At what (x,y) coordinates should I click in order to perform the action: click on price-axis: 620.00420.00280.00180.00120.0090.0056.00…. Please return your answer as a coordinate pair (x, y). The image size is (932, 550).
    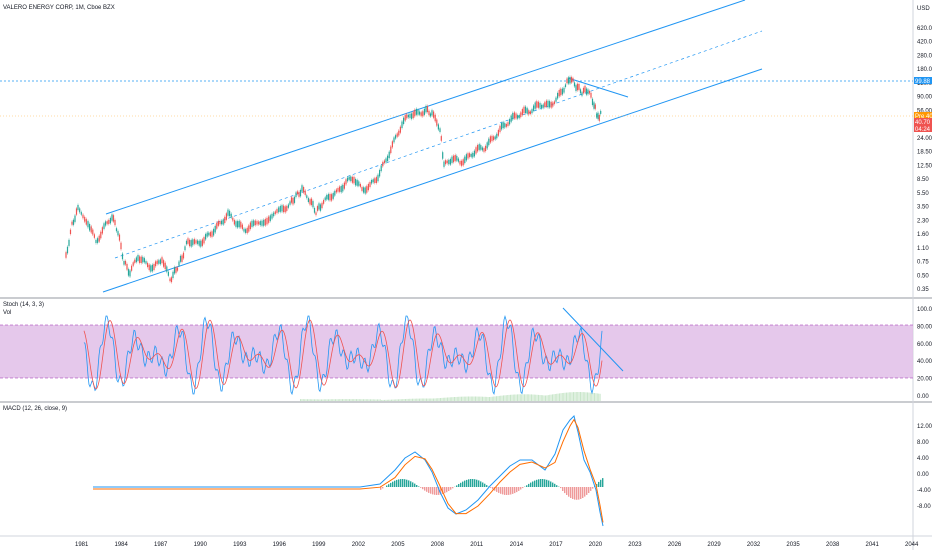
    Looking at the image, I should click on (924, 159).